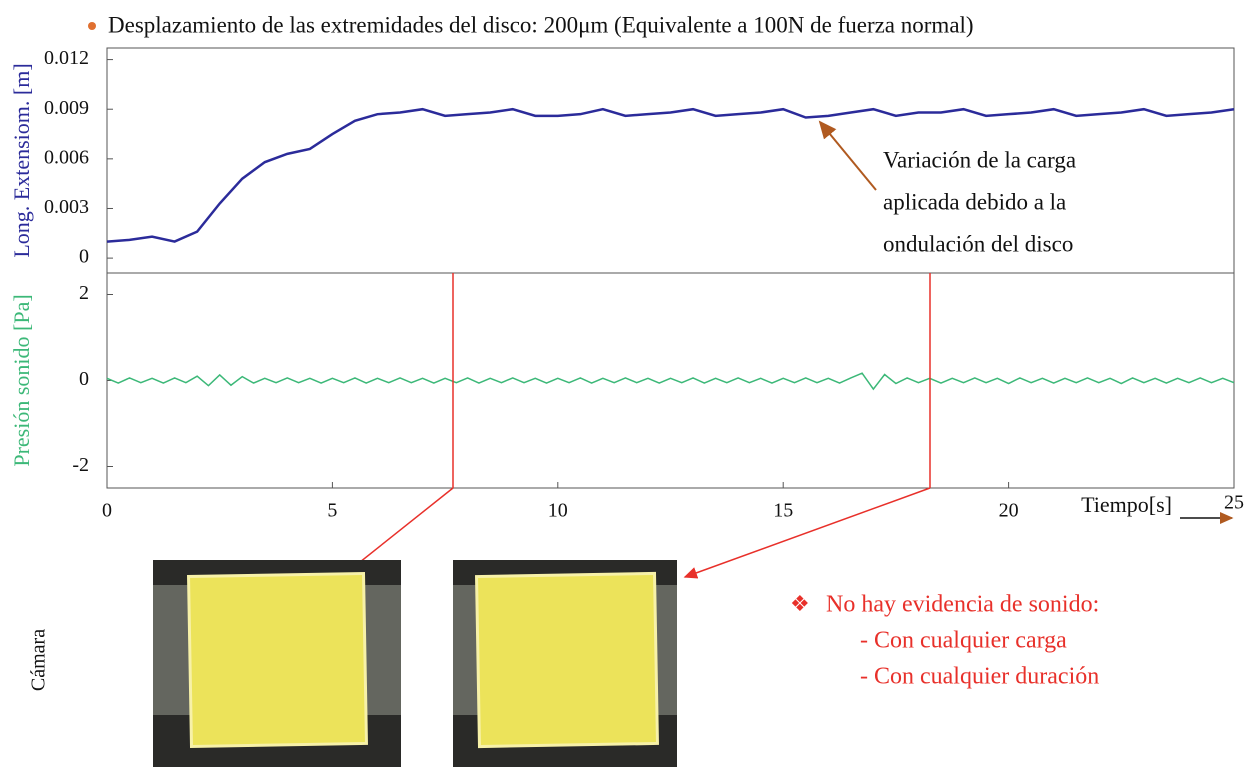 This screenshot has height=772, width=1256. What do you see at coordinates (66, 207) in the screenshot?
I see `y-tick-label: 0.003` at bounding box center [66, 207].